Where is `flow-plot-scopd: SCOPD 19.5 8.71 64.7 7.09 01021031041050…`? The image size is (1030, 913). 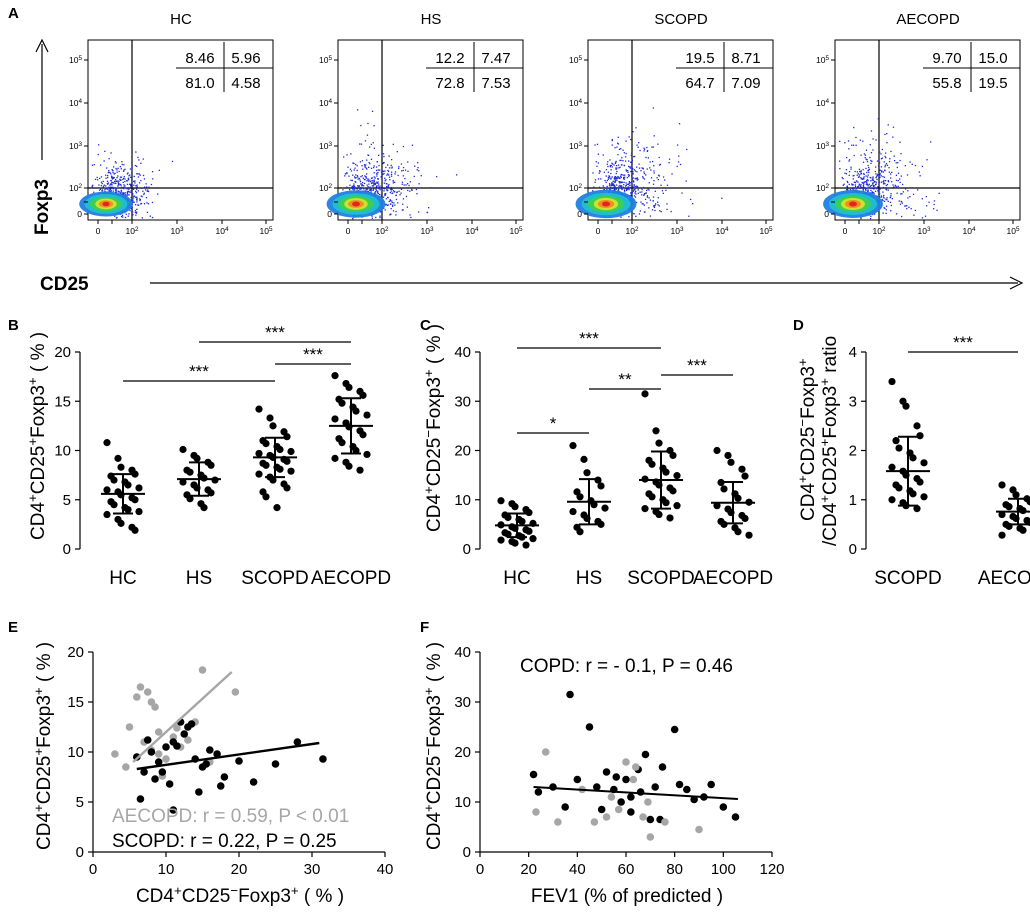
flow-plot-scopd: SCOPD 19.5 8.71 64.7 7.09 01021031041050… is located at coordinates (671, 123).